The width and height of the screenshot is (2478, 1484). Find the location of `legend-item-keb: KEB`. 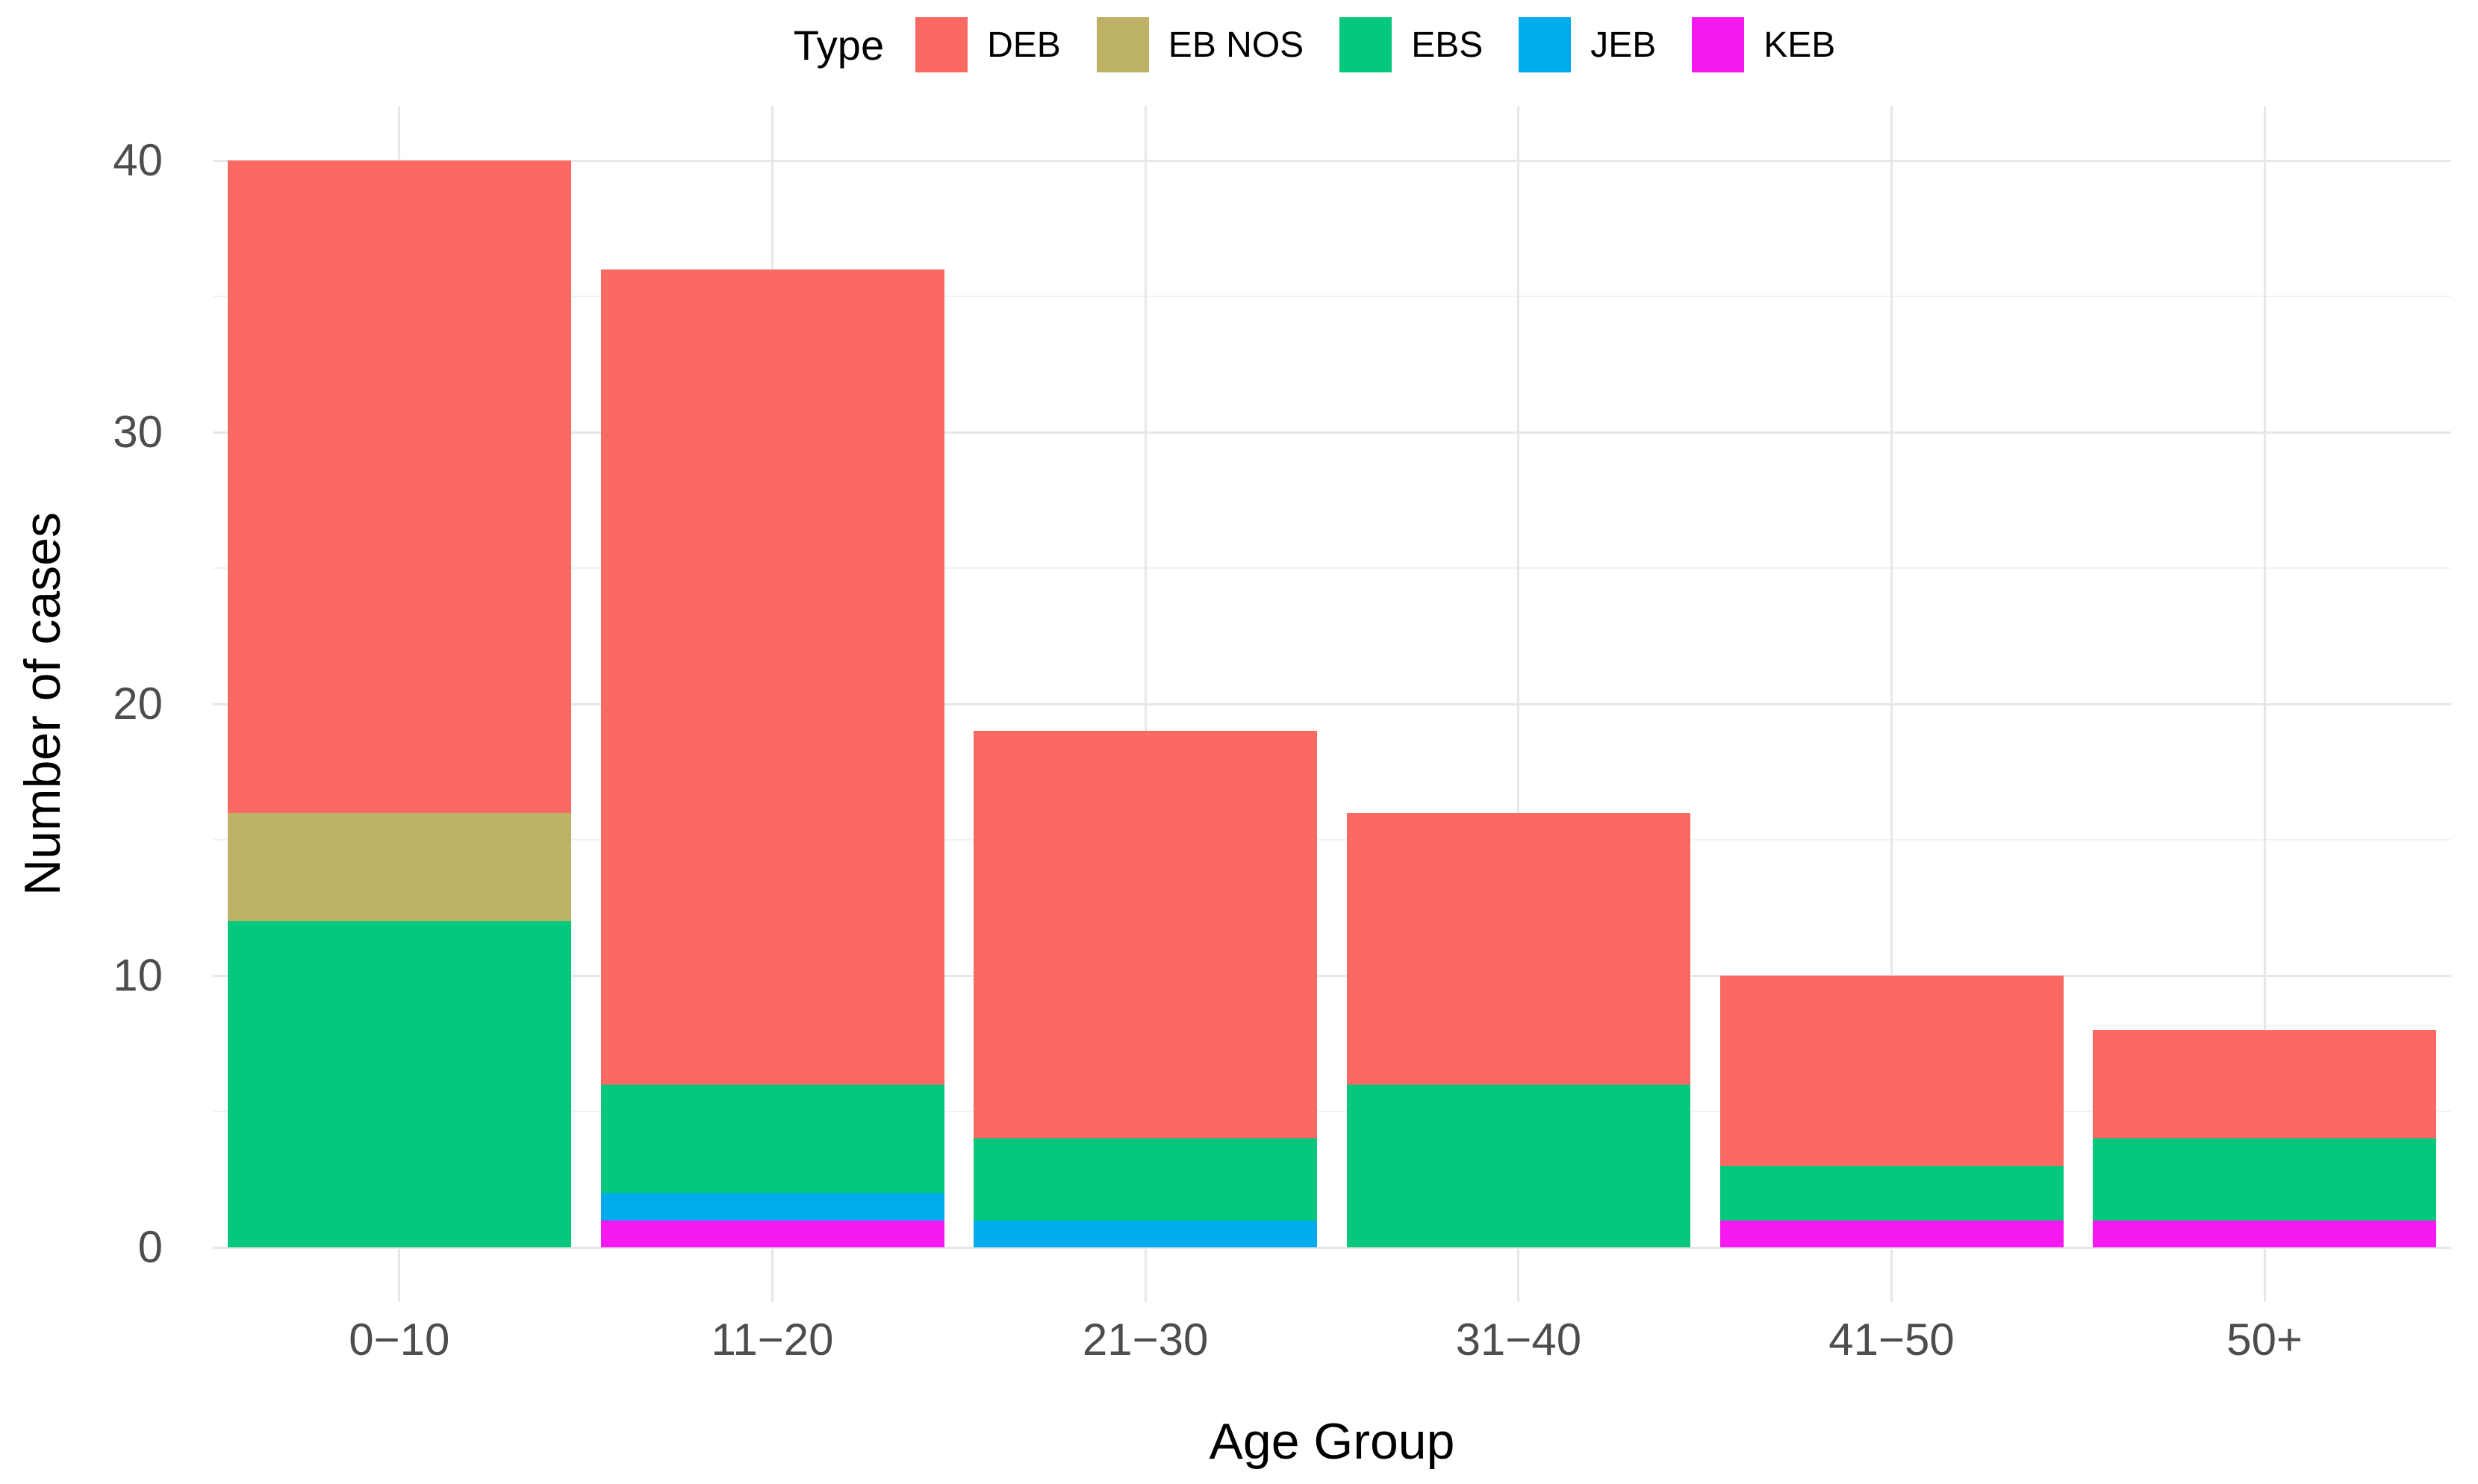

legend-item-keb: KEB is located at coordinates (1763, 44).